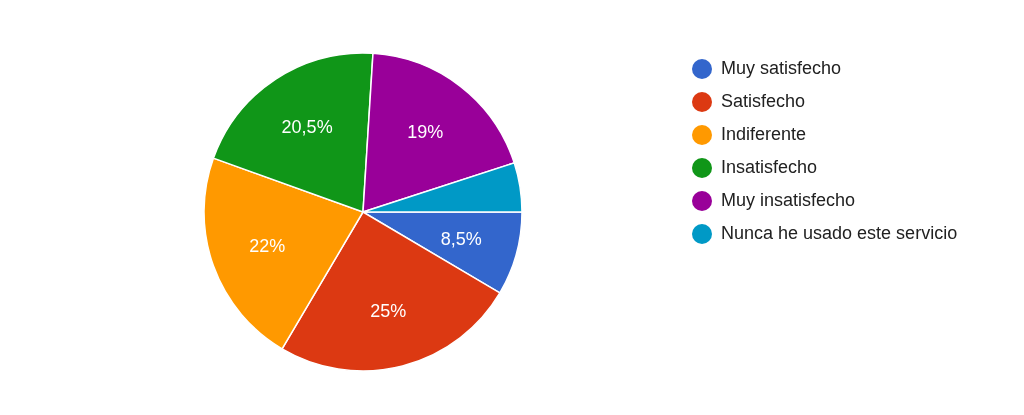 This screenshot has width=1024, height=415. I want to click on data-label: 25%, so click(388, 310).